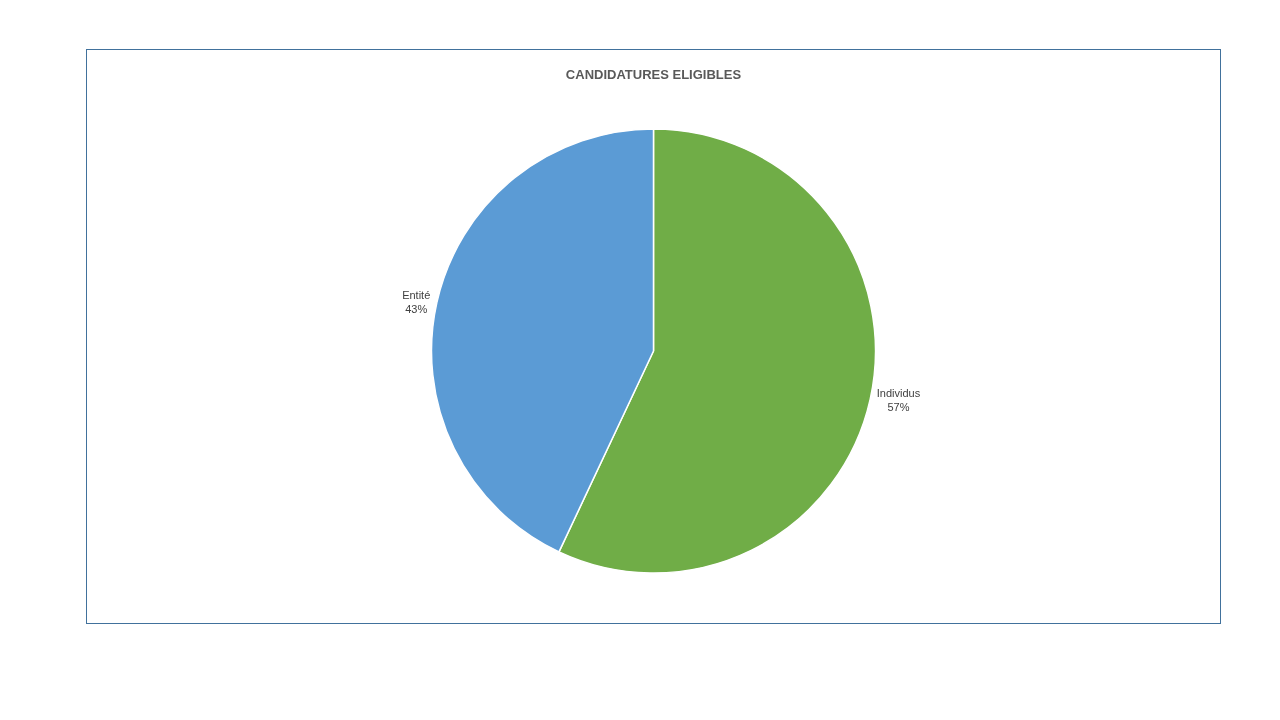  I want to click on data-label: 43%, so click(416, 309).